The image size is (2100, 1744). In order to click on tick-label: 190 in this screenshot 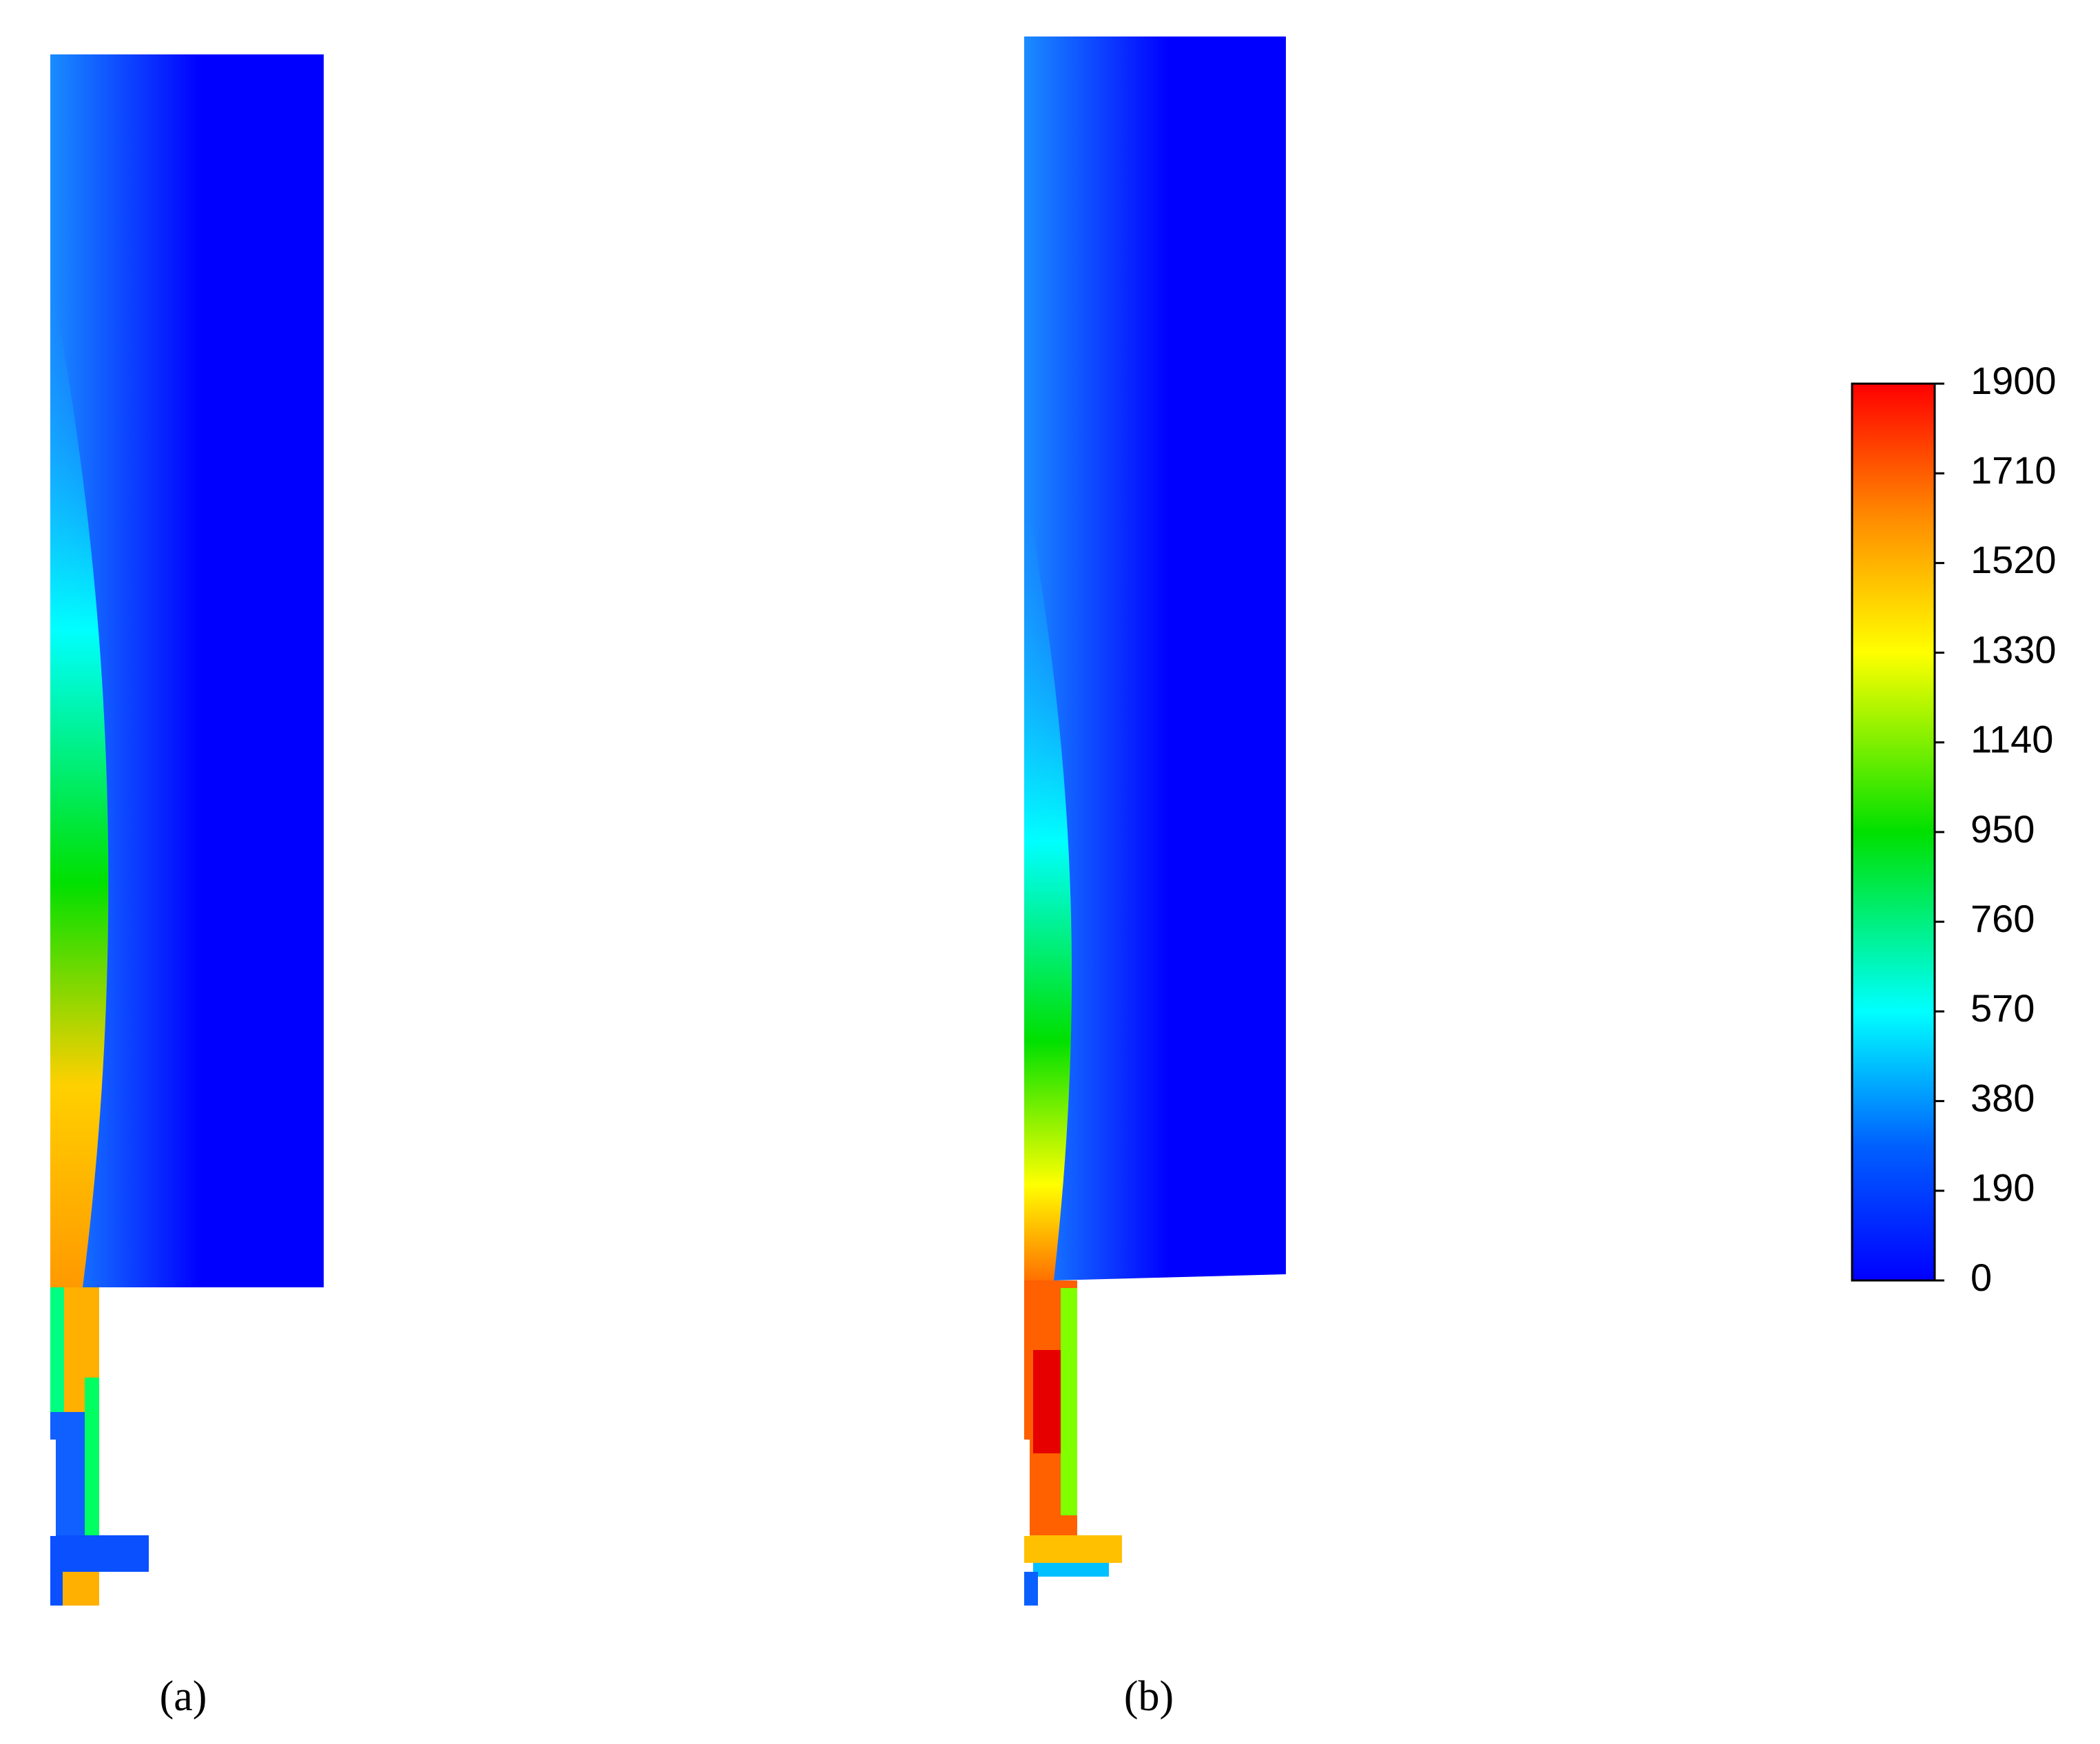, I will do `click(2003, 1188)`.